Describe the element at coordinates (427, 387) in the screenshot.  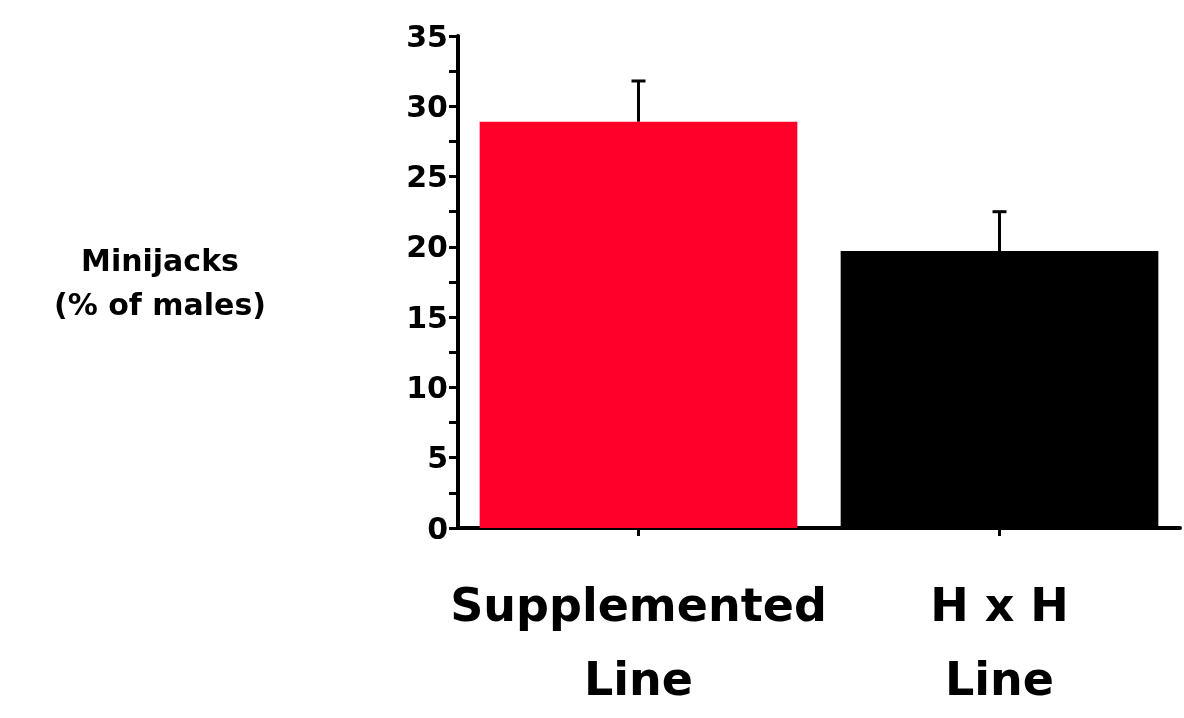
I see `y-tick-label: 10` at that location.